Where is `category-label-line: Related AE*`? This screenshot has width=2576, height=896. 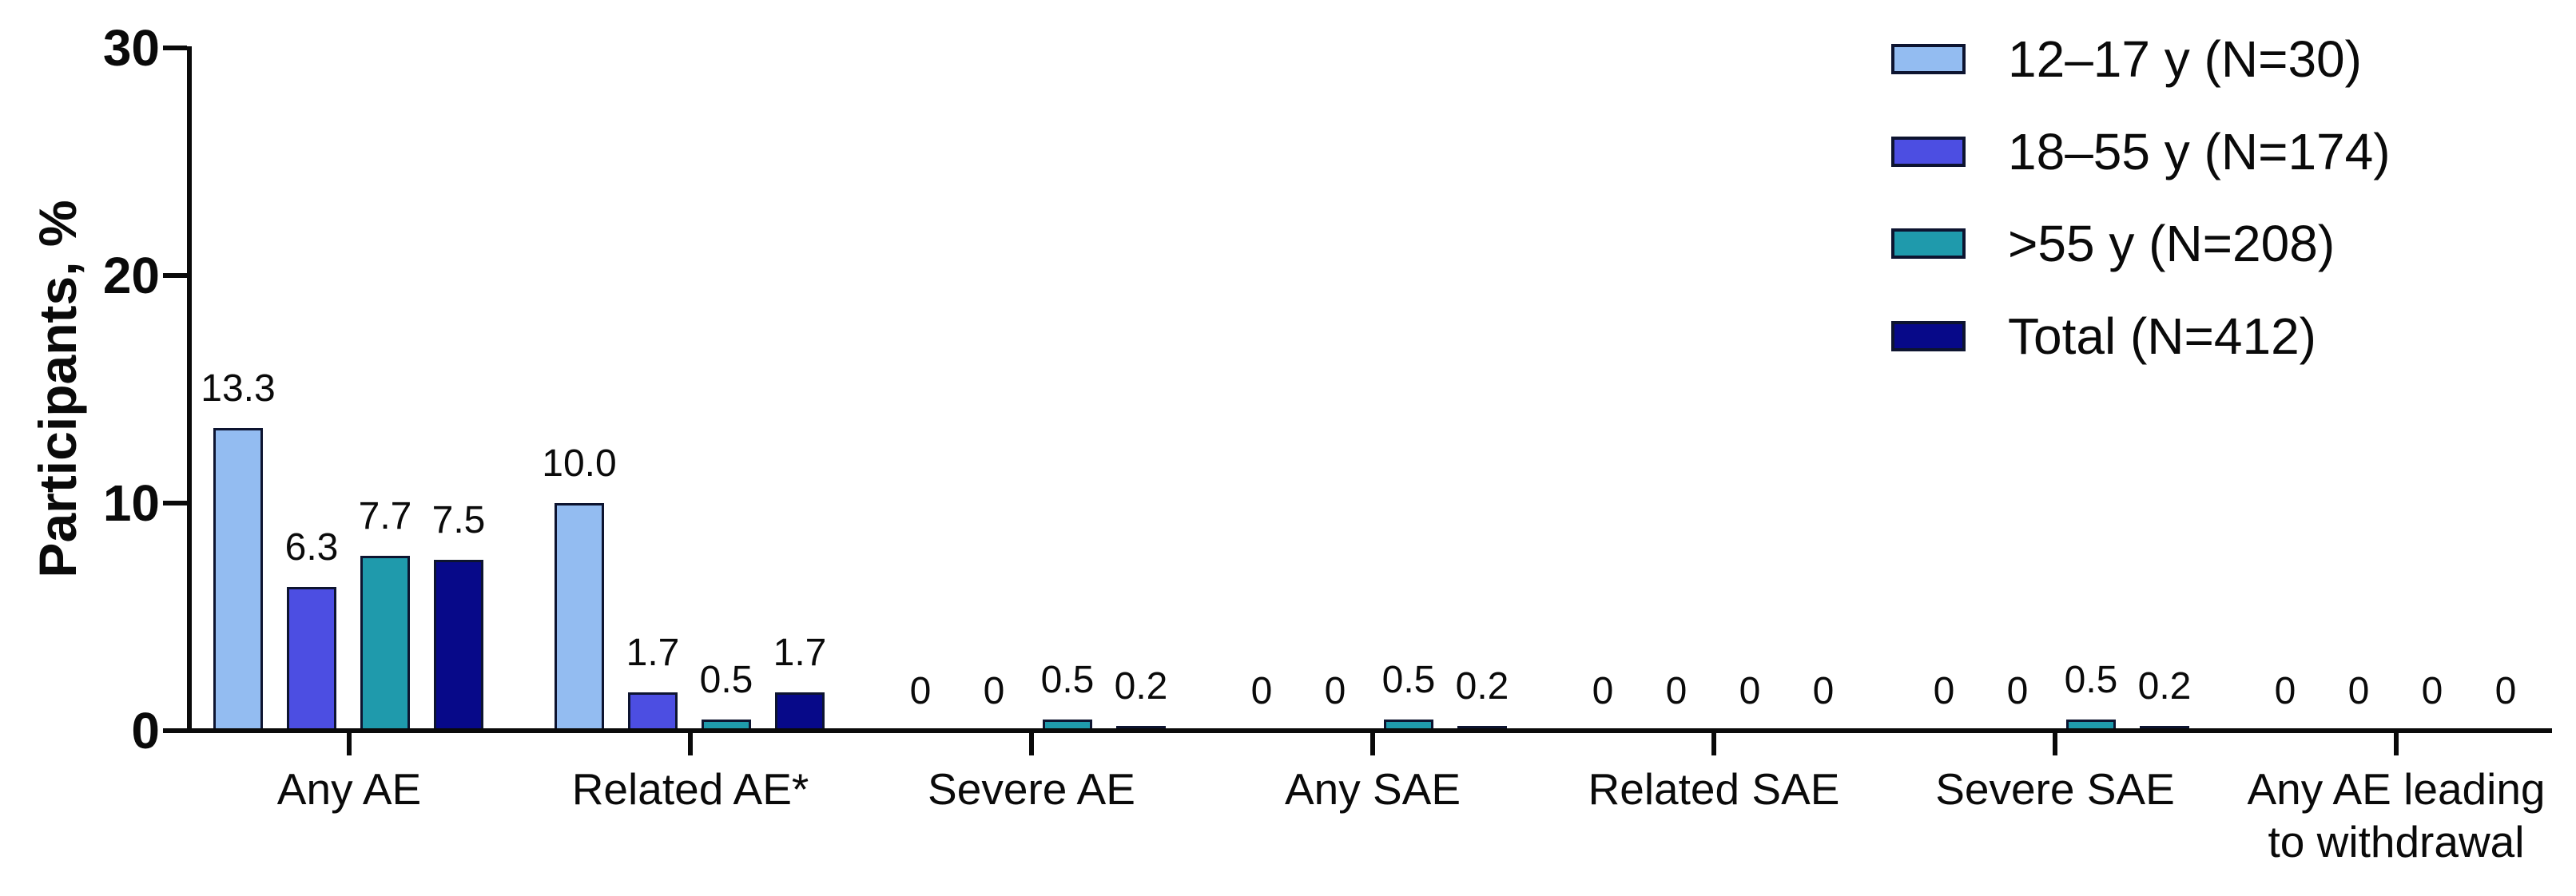
category-label-line: Related AE* is located at coordinates (690, 789).